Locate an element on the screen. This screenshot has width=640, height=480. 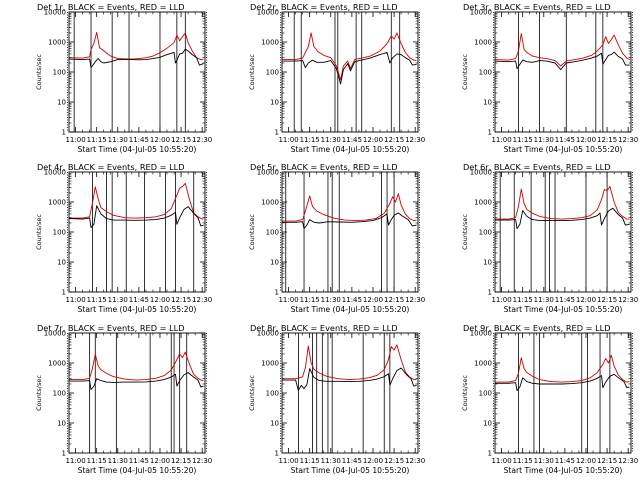
panel-title: Det 9r, BLACK = Events, RED = LLD is located at coordinates (537, 328).